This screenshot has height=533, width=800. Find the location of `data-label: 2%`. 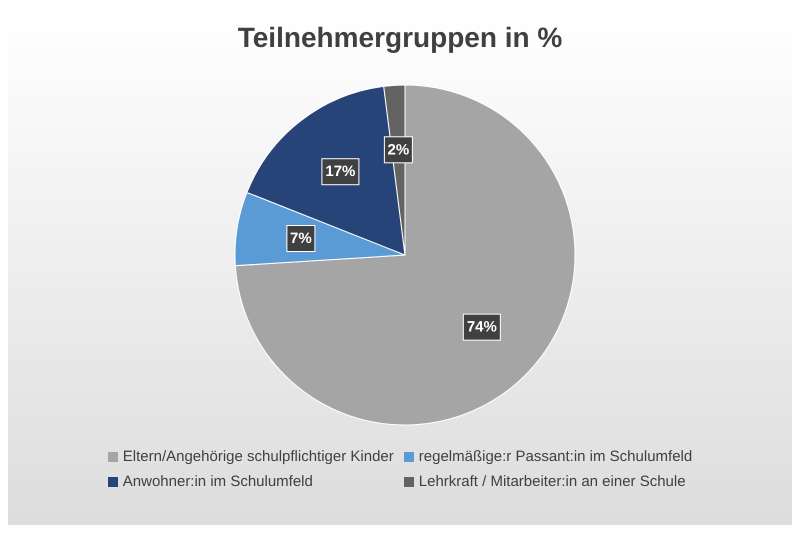

data-label: 2% is located at coordinates (399, 149).